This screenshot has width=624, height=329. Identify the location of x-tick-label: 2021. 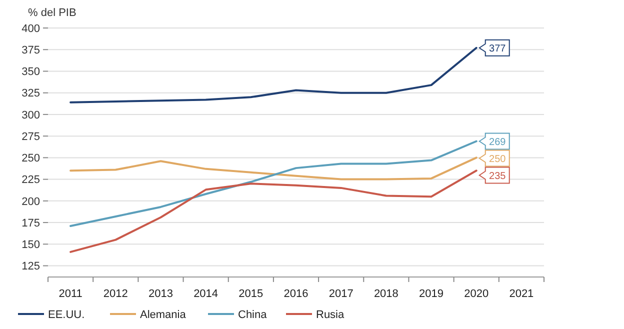
(521, 294).